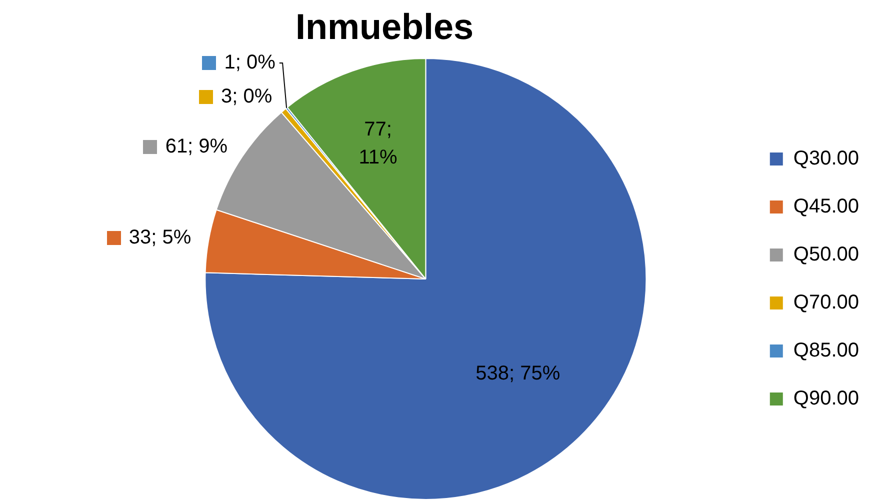  What do you see at coordinates (826, 207) in the screenshot?
I see `legend-label: Q45.00` at bounding box center [826, 207].